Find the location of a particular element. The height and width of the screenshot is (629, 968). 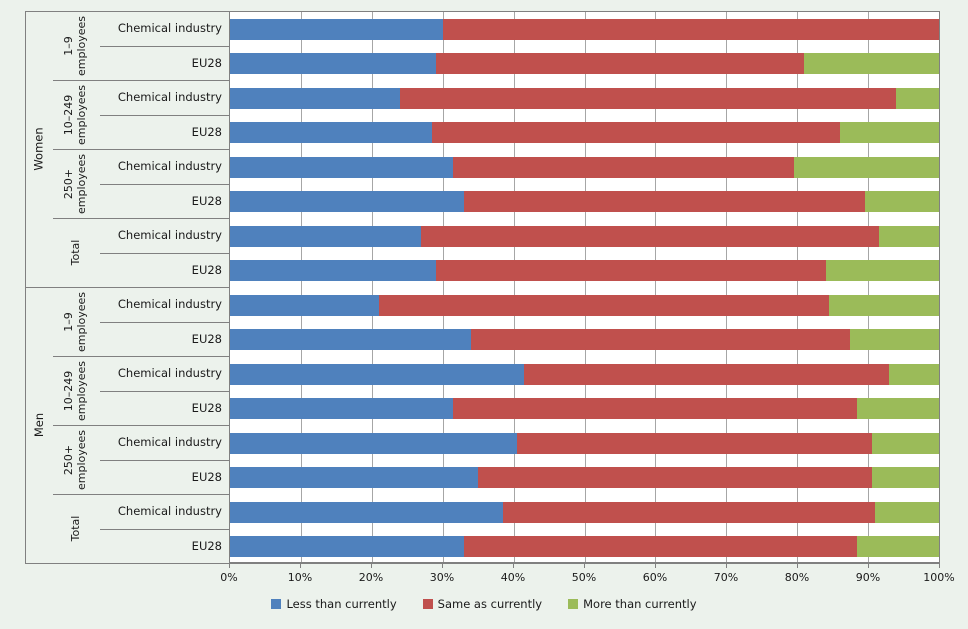

category-label-gender: Men is located at coordinates (39, 425).